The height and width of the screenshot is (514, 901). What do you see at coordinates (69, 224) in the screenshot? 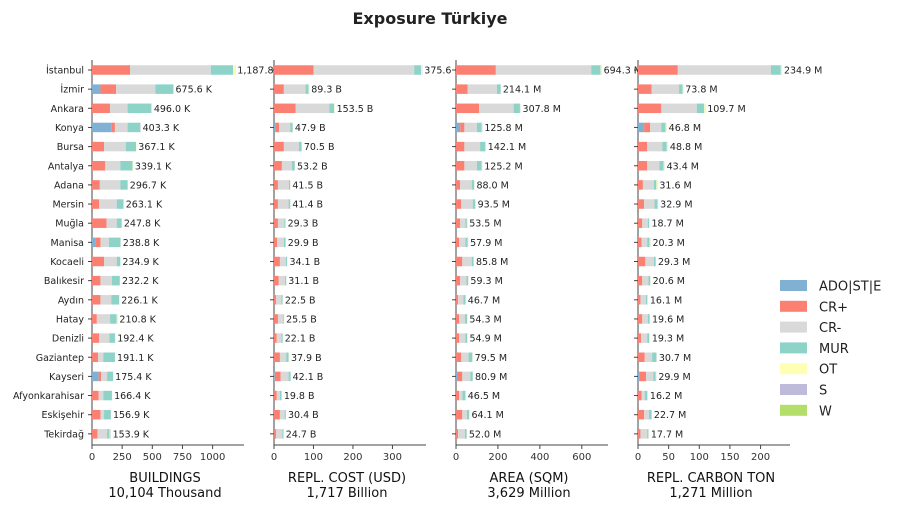
I see `category-label: Muğla` at bounding box center [69, 224].